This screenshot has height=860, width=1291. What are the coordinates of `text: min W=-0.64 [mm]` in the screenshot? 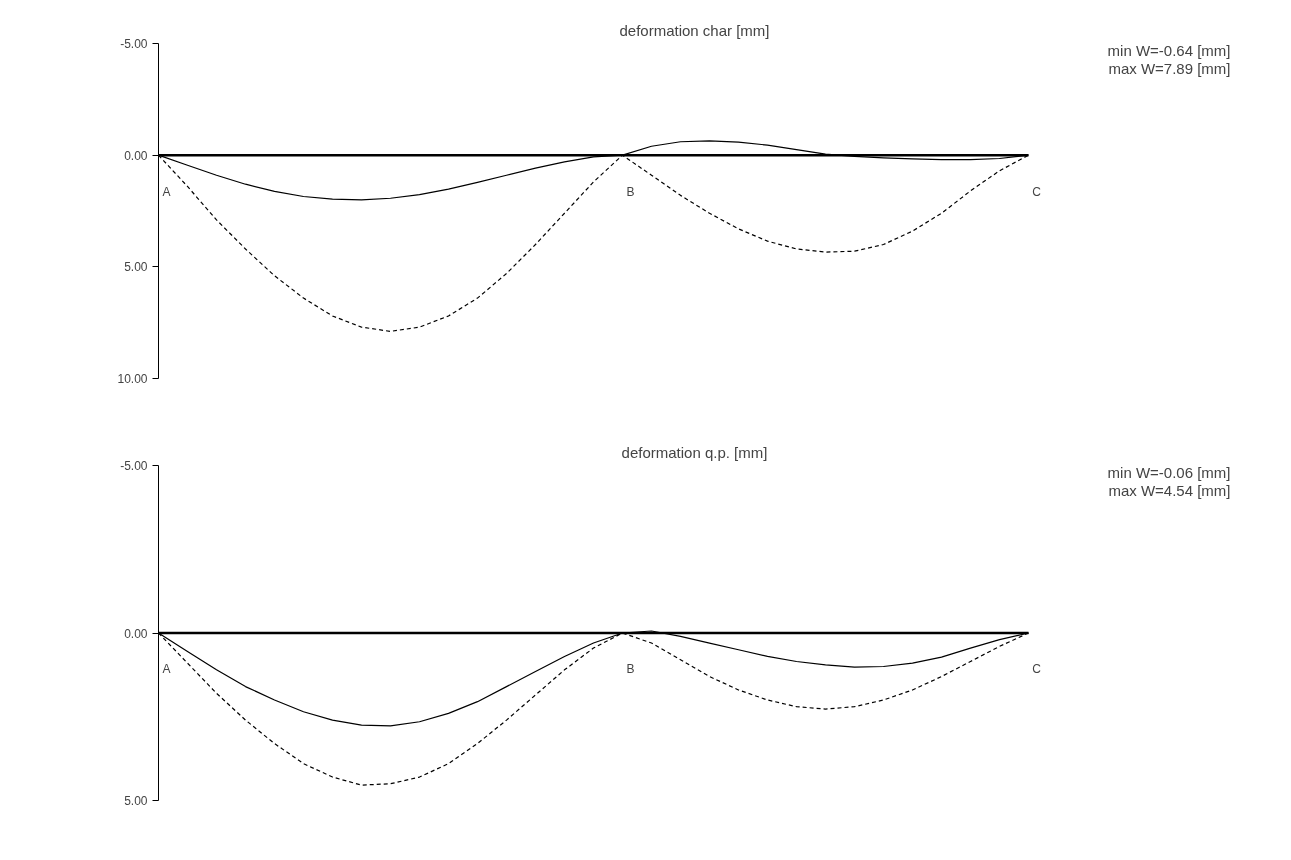 It's located at (1169, 50).